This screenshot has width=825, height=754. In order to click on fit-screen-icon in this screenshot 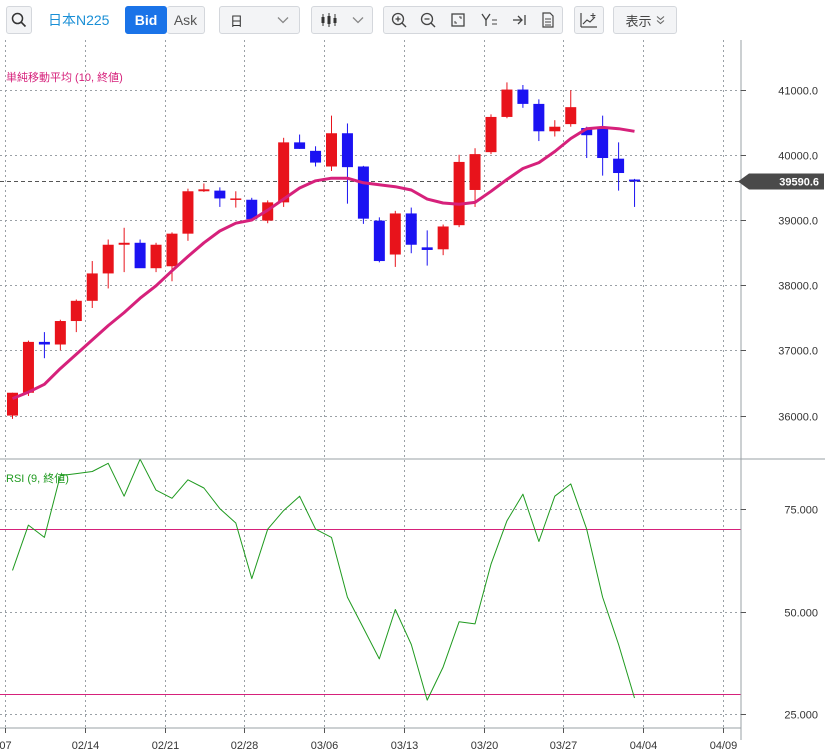, I will do `click(458, 20)`.